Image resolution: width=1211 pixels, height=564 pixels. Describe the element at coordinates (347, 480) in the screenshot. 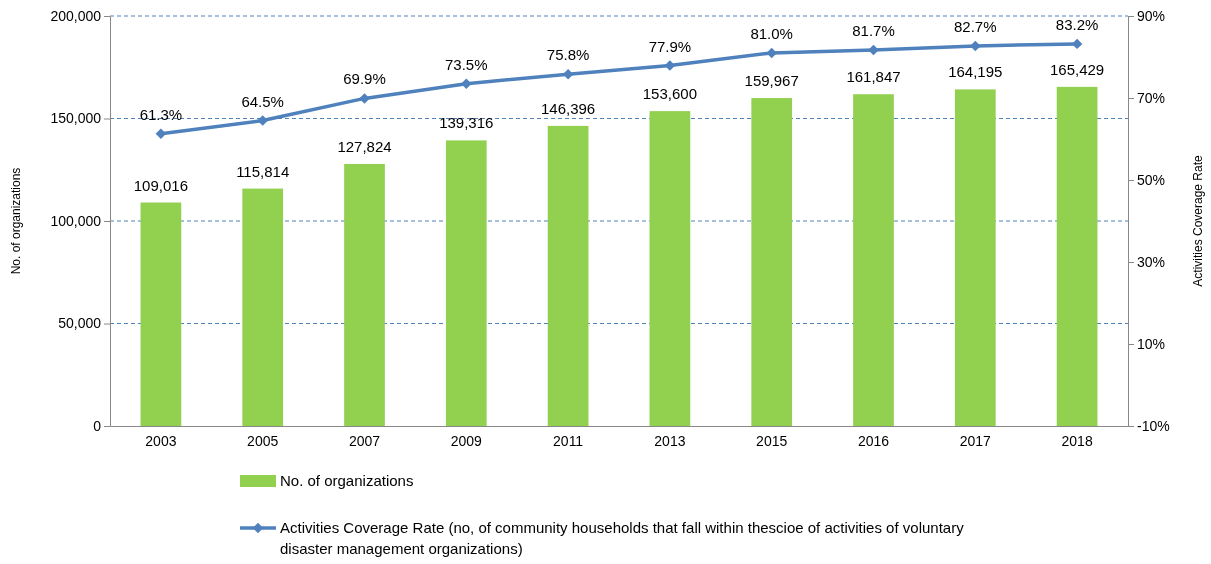

I see `legend-label: No. of organizations` at that location.